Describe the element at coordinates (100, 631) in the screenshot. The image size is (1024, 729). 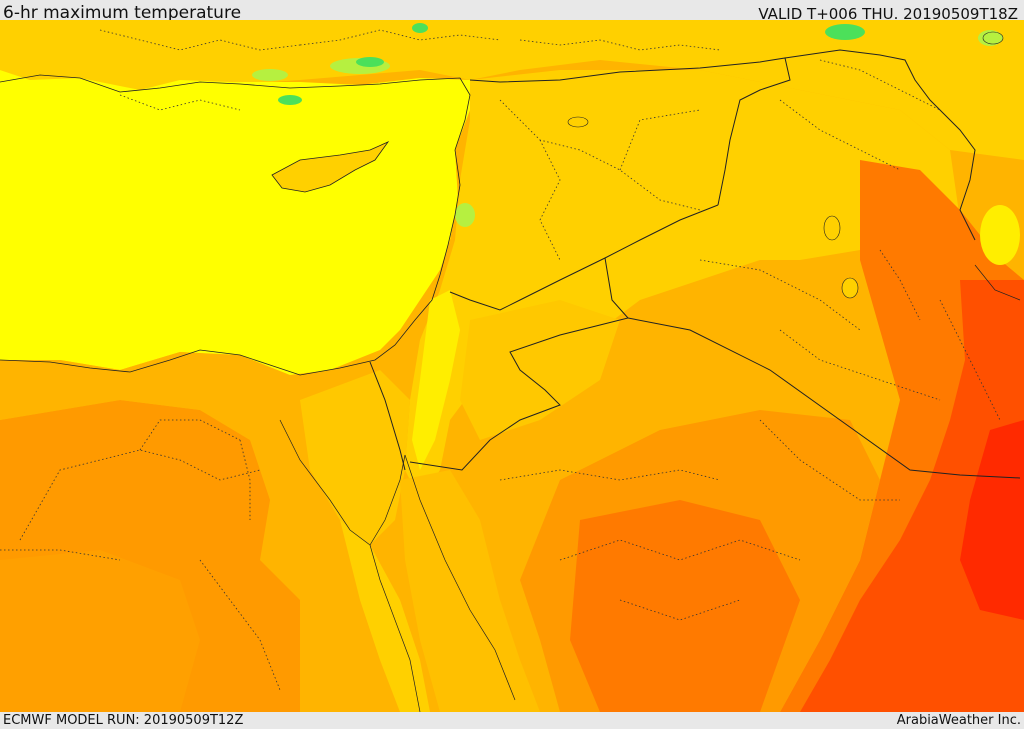
I see `egypt-south-hot` at that location.